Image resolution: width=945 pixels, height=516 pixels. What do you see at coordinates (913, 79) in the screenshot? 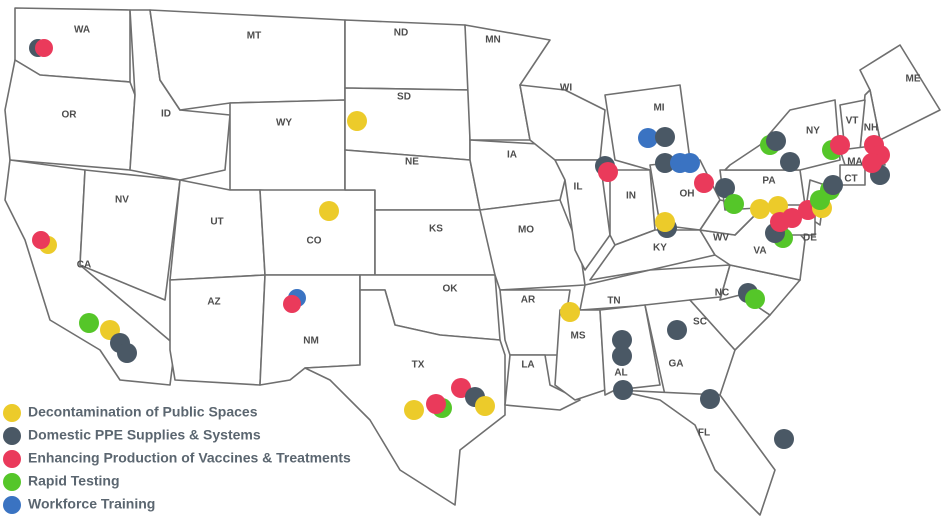
I see `state-label: ME` at bounding box center [913, 79].